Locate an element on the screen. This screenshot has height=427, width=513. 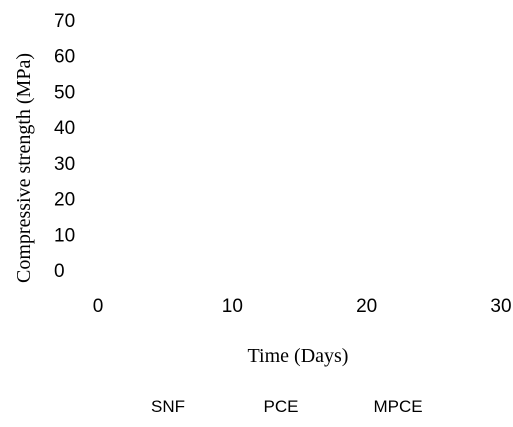
y-tick-label: 0 is located at coordinates (59, 271).